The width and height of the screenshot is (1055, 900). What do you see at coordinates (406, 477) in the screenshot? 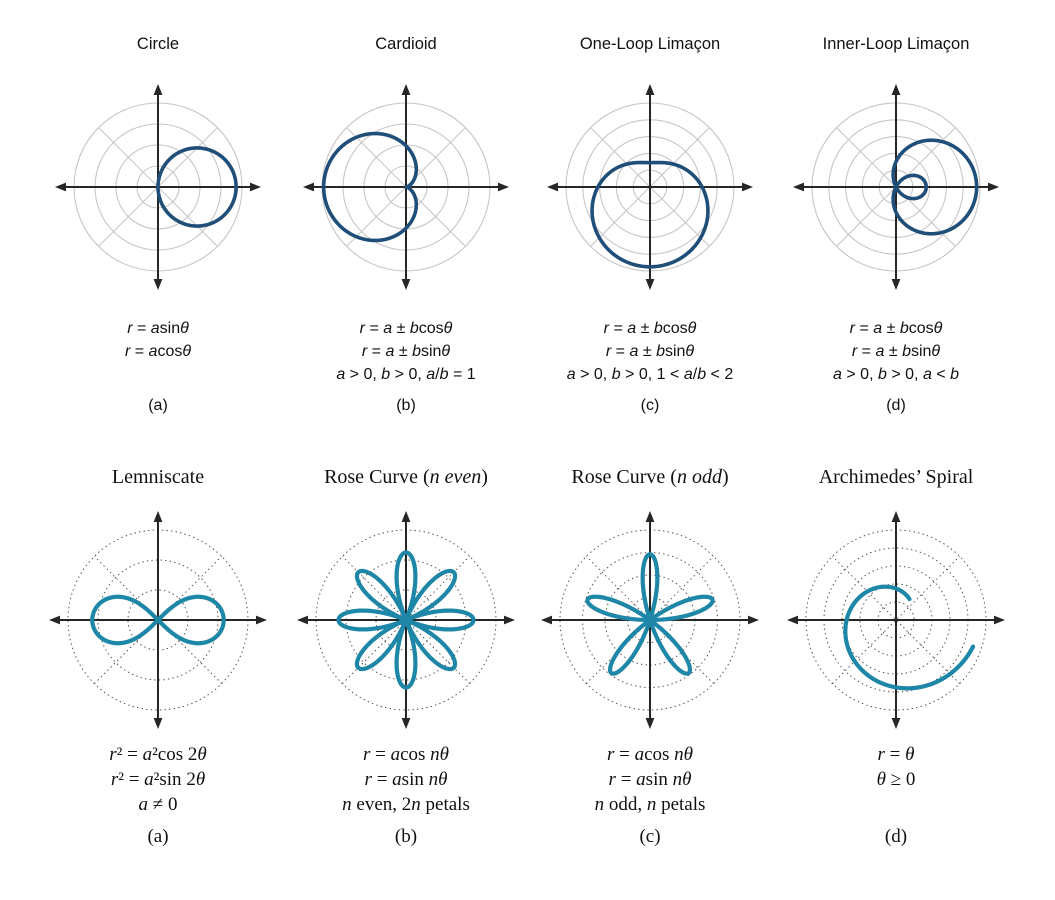
I see `panel-title: Rose Curve (n even)` at bounding box center [406, 477].